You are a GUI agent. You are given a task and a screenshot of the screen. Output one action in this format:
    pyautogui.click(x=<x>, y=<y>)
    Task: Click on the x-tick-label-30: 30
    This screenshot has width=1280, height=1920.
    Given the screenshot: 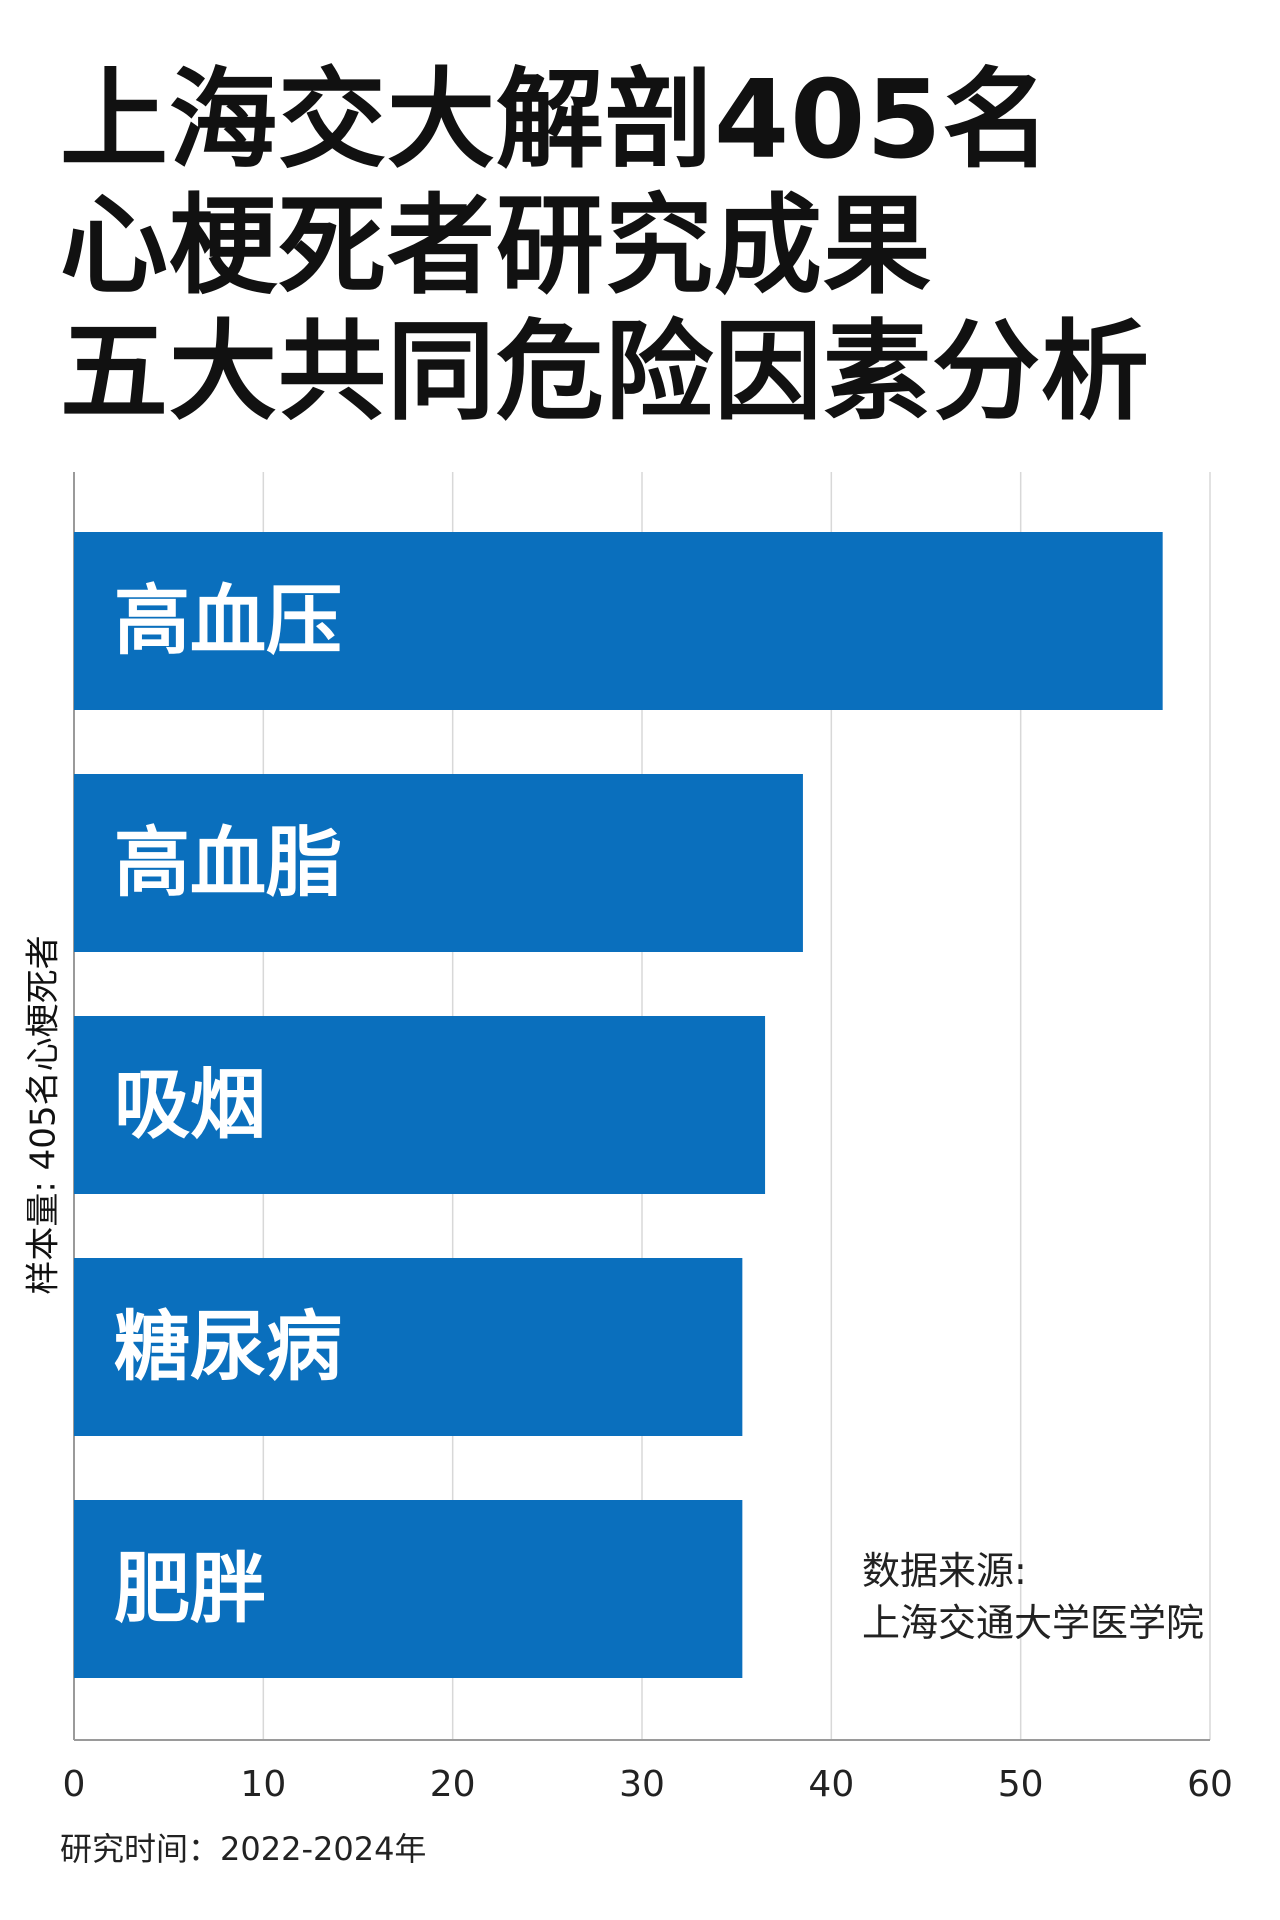 What is the action you would take?
    pyautogui.click(x=642, y=1784)
    